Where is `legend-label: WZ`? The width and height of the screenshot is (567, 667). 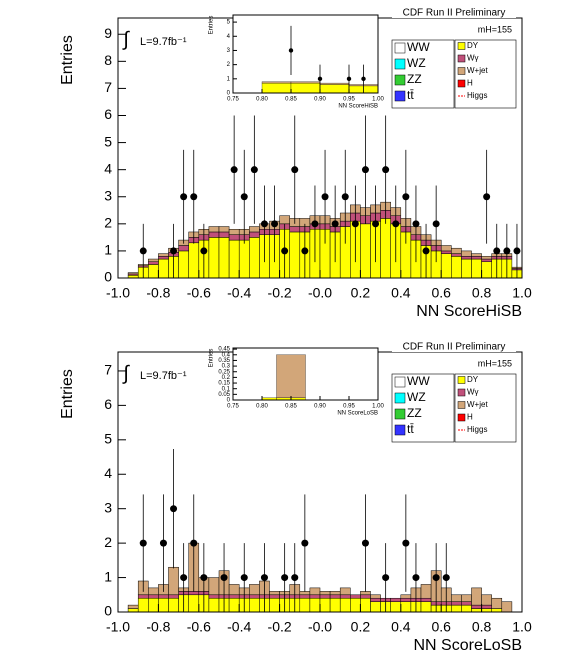 legend-label: WZ is located at coordinates (416, 63).